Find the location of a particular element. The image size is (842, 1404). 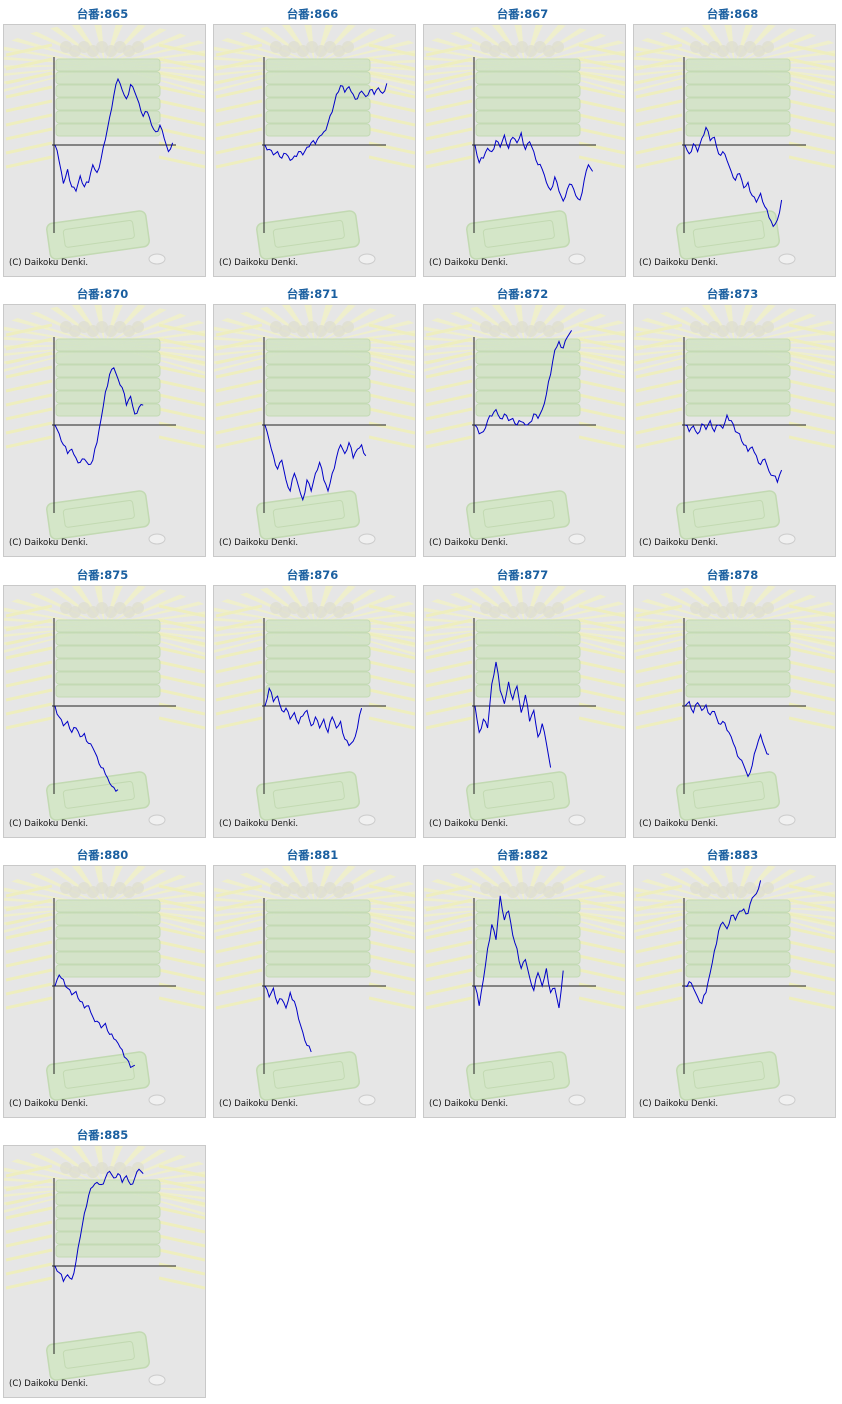

chart-title: 台番:877 is located at coordinates (522, 575).